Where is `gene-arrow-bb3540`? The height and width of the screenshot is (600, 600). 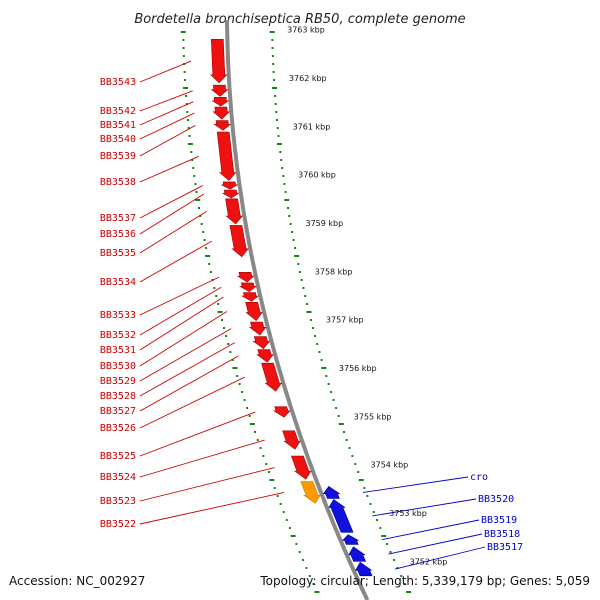
gene-arrow-bb3540 is located at coordinates (221, 113).